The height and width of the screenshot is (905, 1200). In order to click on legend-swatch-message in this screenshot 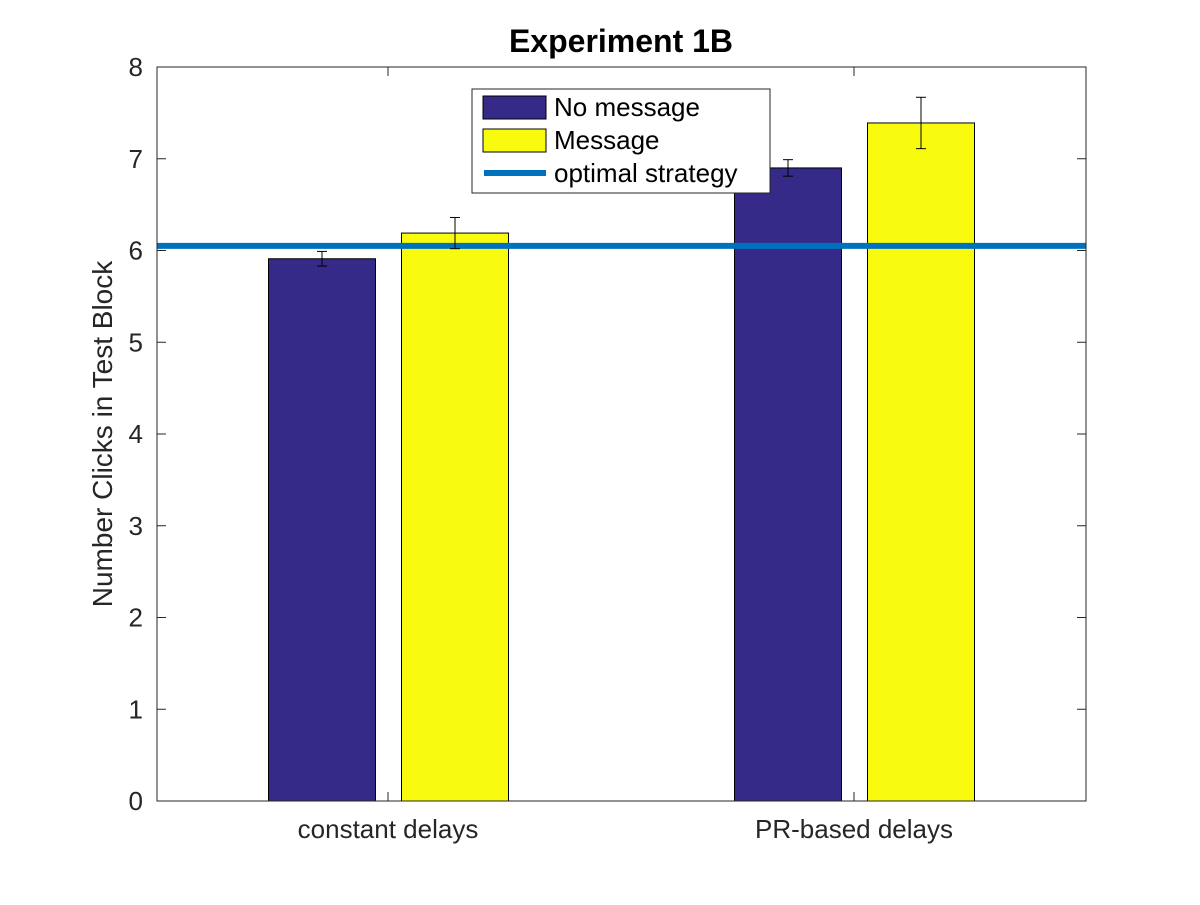, I will do `click(514, 140)`.